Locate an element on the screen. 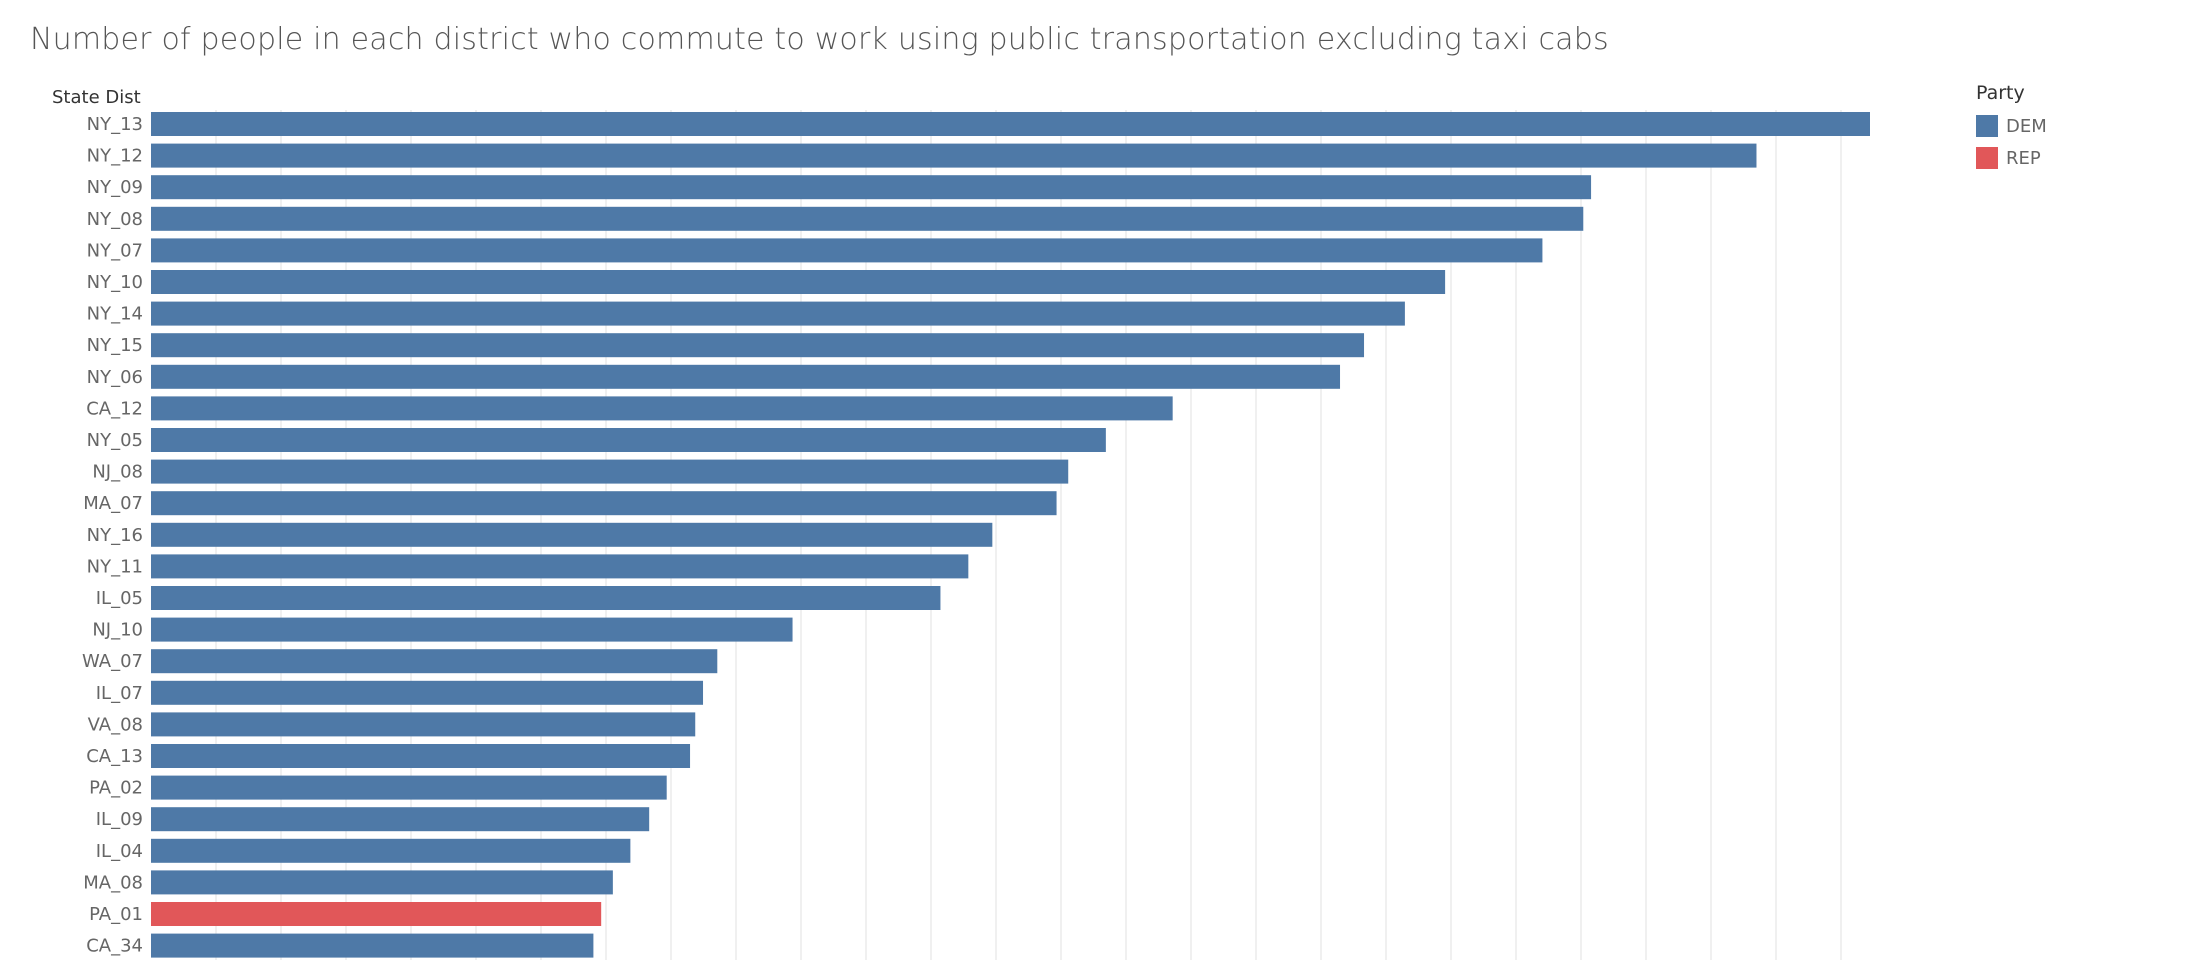 The height and width of the screenshot is (960, 2188). legend-item-rep: REP is located at coordinates (2011, 158).